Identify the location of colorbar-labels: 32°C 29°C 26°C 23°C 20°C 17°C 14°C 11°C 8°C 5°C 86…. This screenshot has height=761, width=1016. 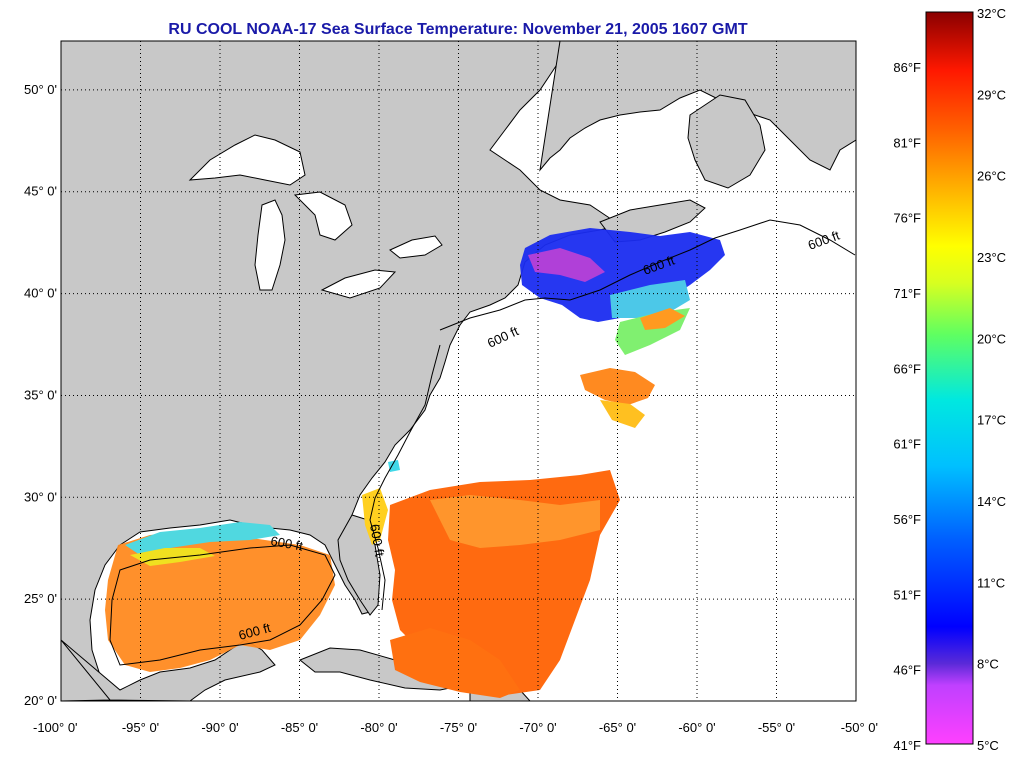
(949, 379).